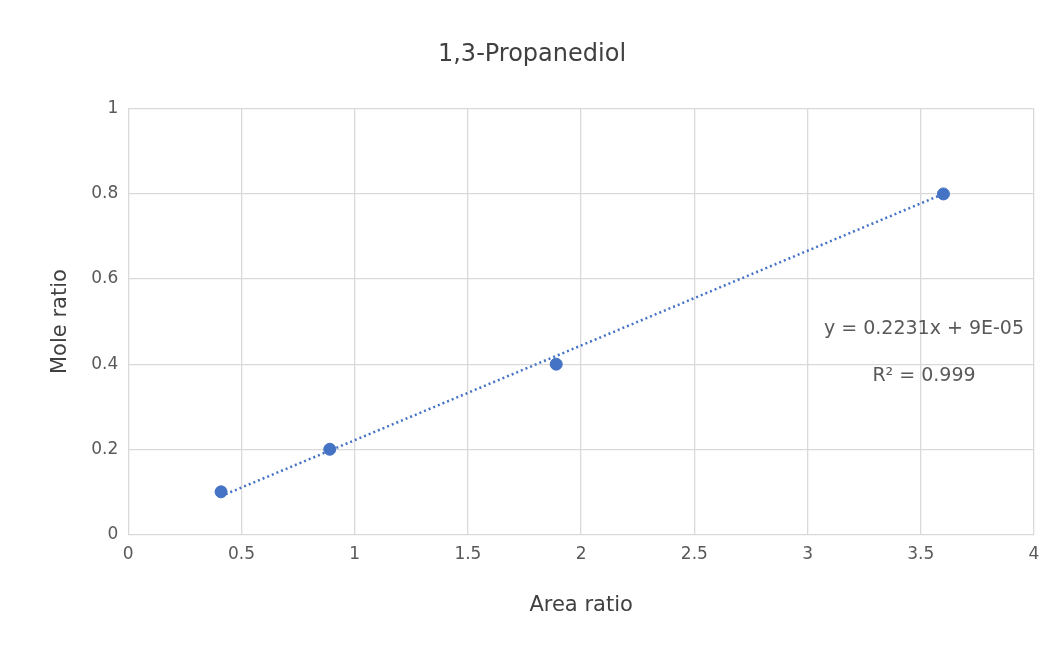  Describe the element at coordinates (694, 553) in the screenshot. I see `x-tick-label: 2.5` at that location.